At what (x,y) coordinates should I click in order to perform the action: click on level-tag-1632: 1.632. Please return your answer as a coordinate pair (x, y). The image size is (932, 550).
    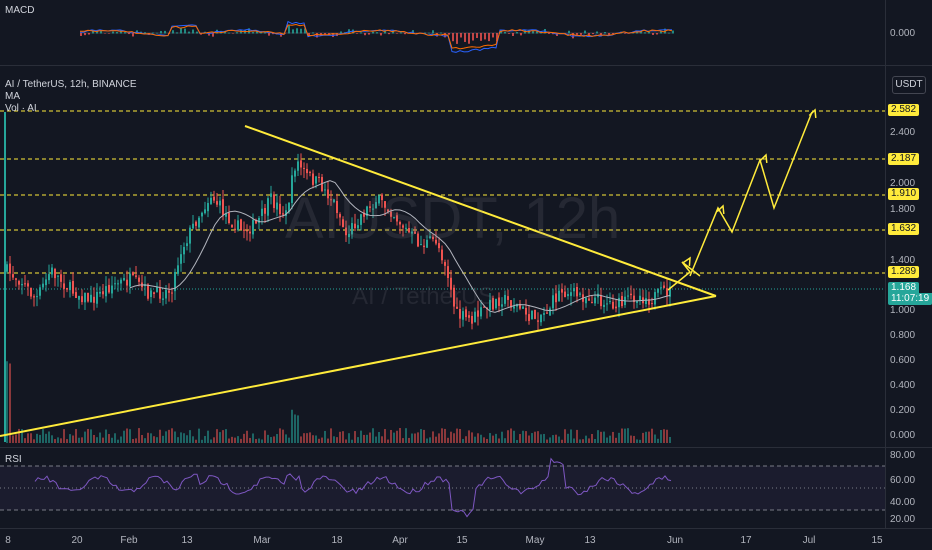
    Looking at the image, I should click on (904, 229).